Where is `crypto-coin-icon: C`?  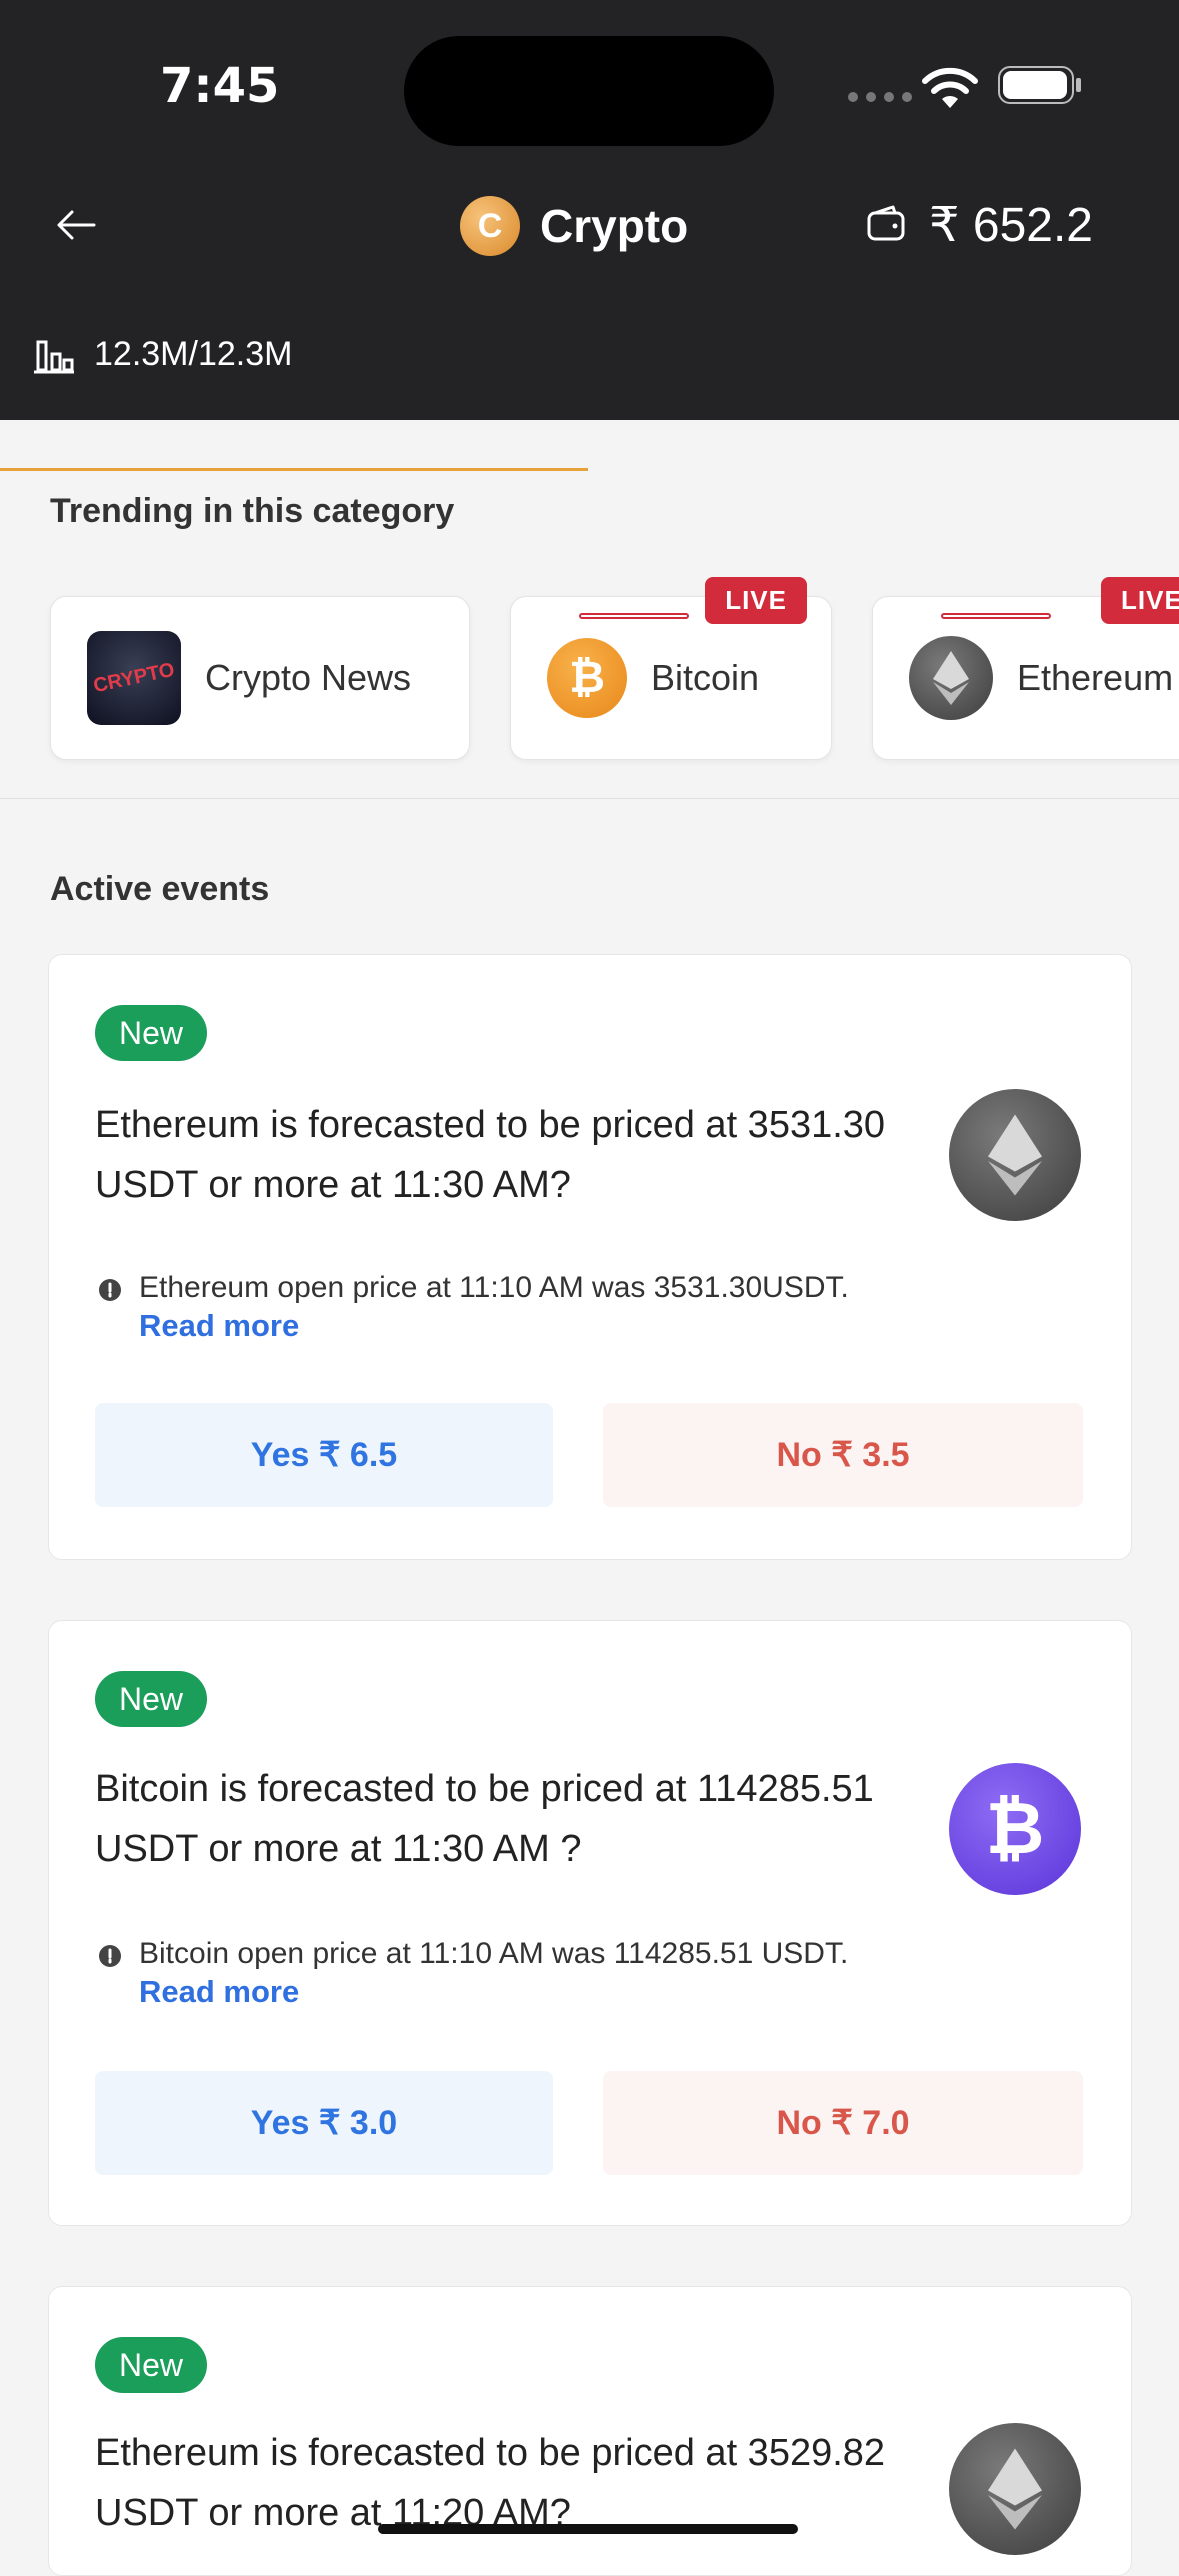
crypto-coin-icon: C is located at coordinates (490, 226).